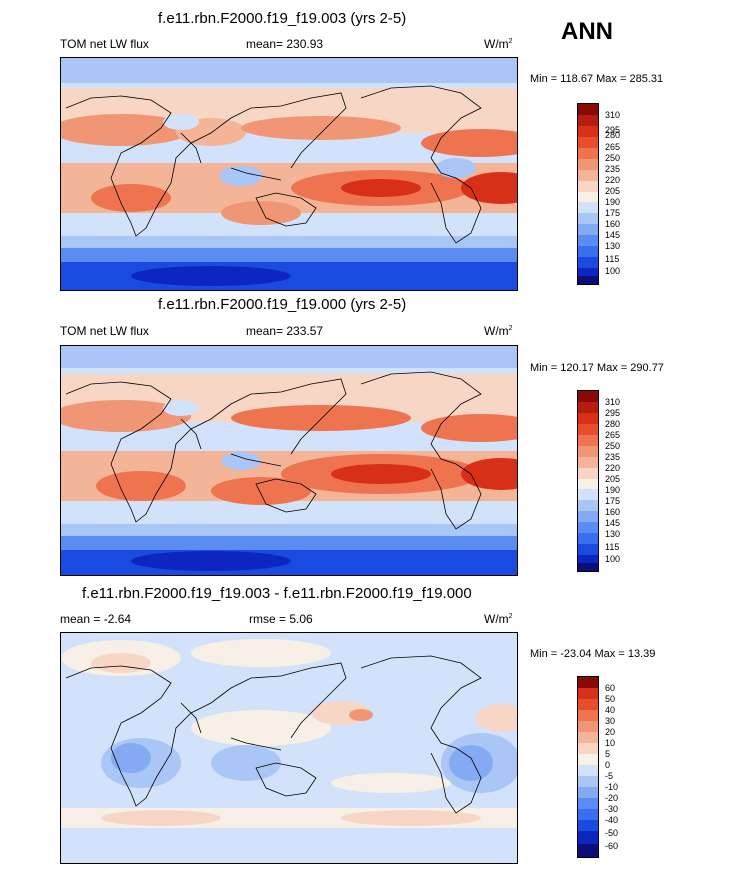  Describe the element at coordinates (613, 424) in the screenshot. I see `panel2-cbar-tick: 280` at that location.